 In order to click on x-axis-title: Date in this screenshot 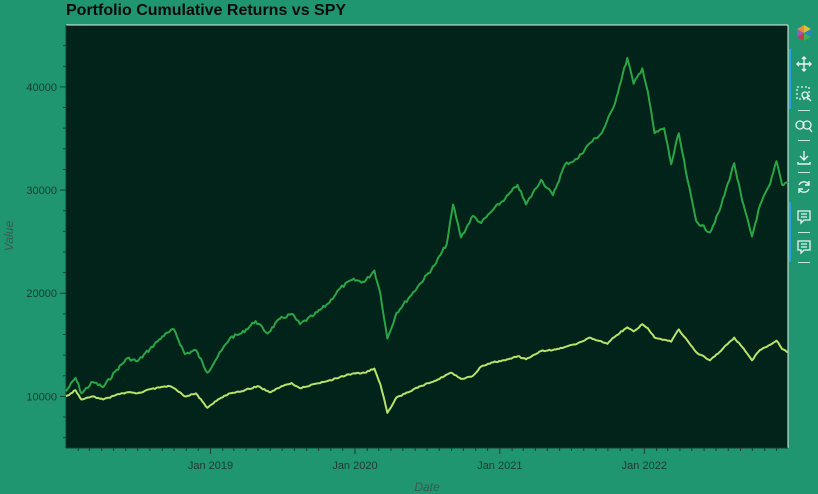, I will do `click(427, 487)`.